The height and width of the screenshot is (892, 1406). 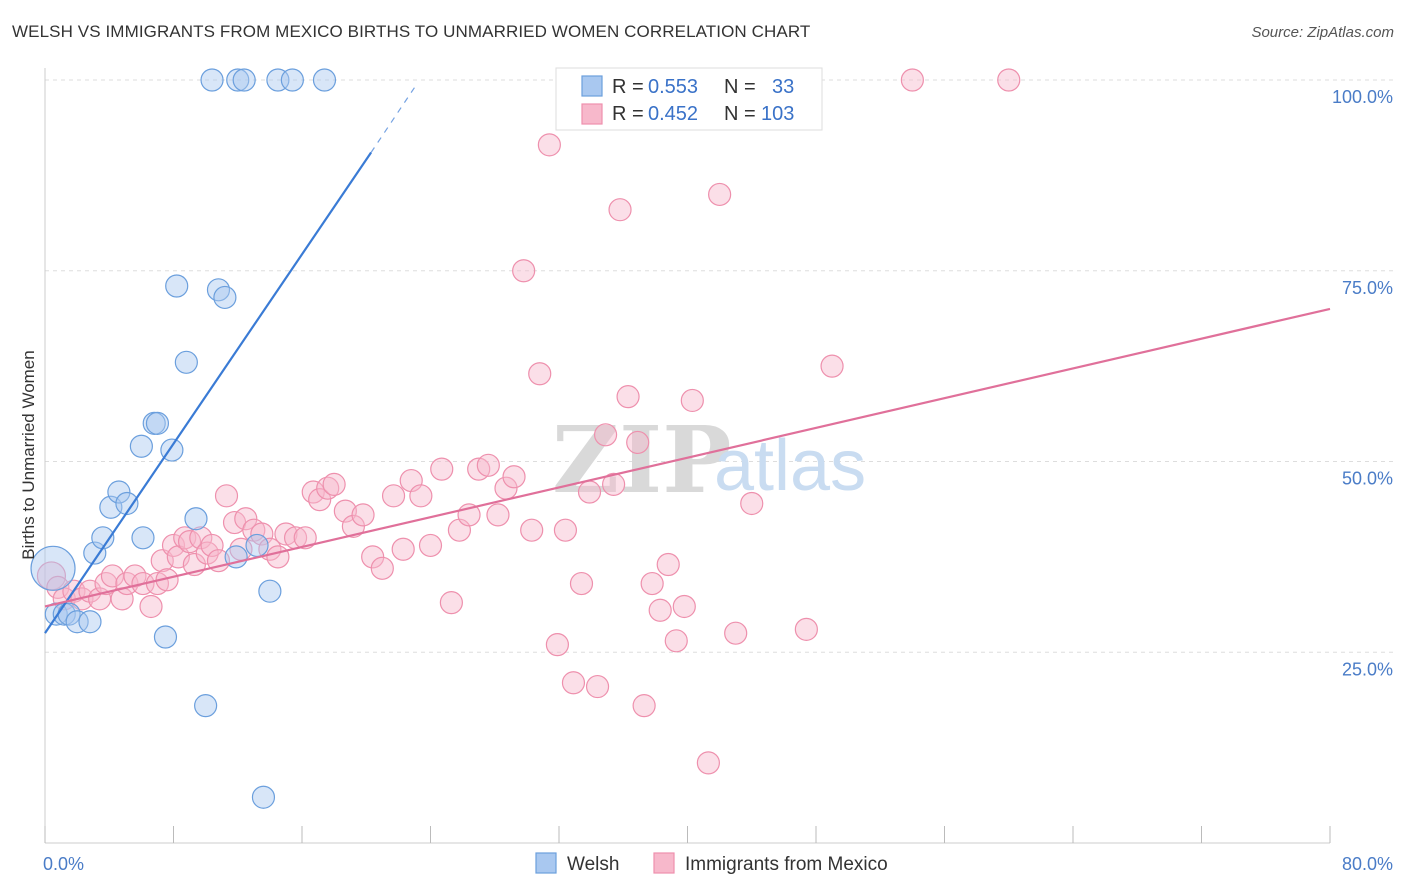 I want to click on y-tick-label: 100.0%, so click(x=1362, y=97).